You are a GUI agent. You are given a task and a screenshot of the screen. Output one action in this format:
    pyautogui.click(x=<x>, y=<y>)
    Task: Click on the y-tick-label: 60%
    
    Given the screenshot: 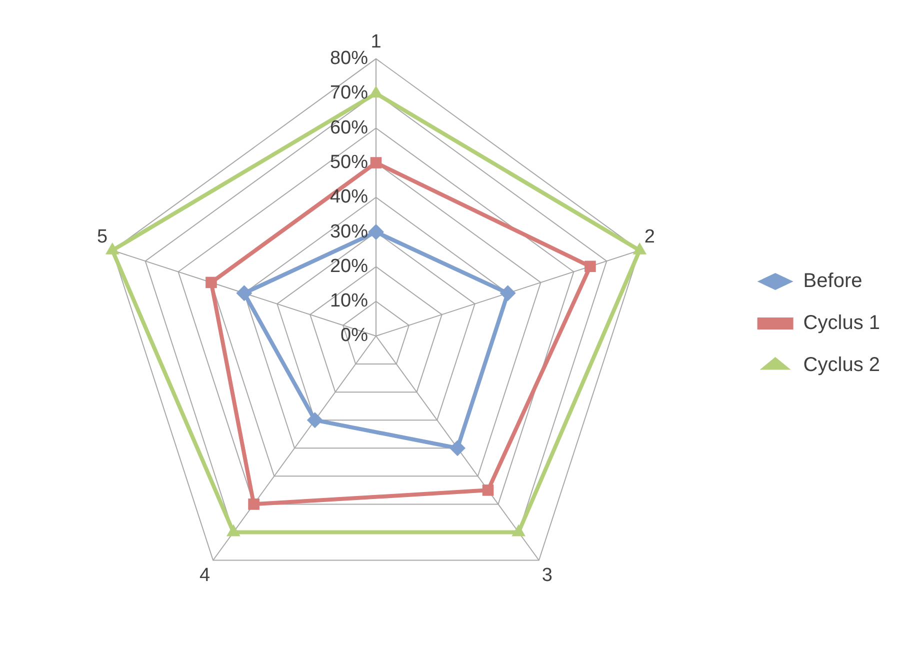 What is the action you would take?
    pyautogui.click(x=349, y=127)
    